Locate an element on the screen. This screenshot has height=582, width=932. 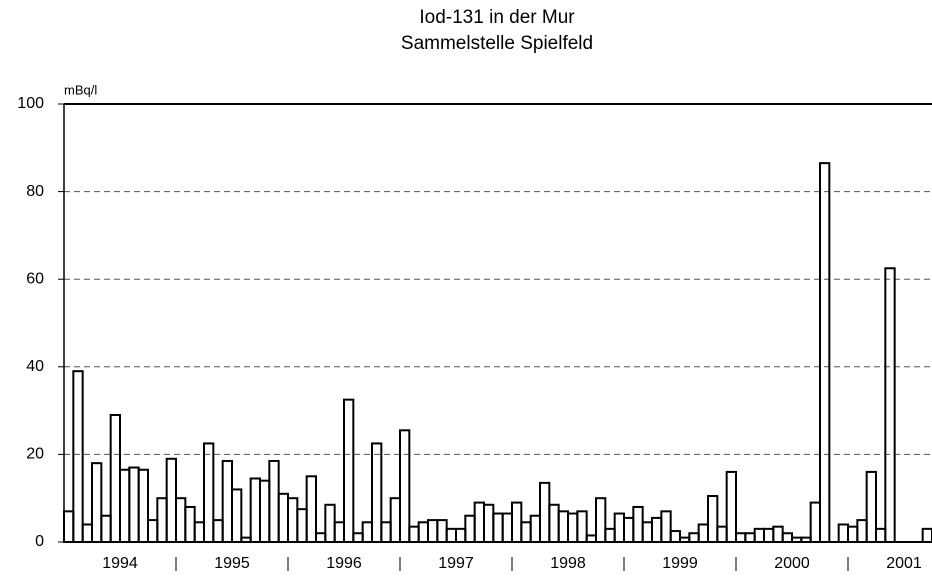
y-tick-label: 20 is located at coordinates (35, 454).